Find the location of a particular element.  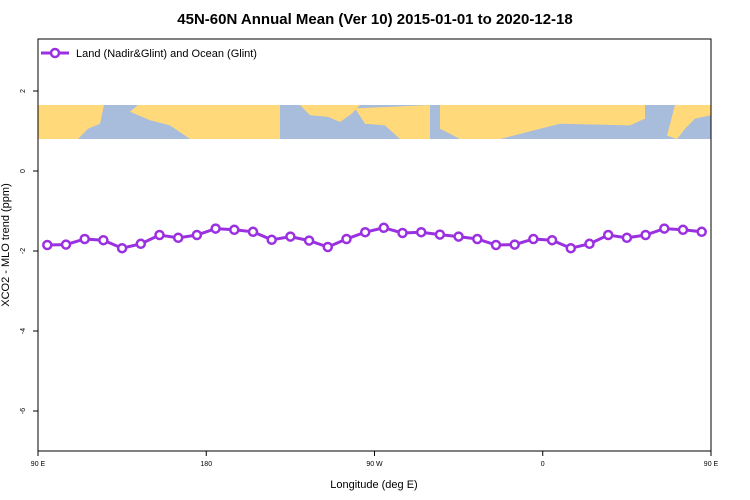

map-land is located at coordinates (374, 122).